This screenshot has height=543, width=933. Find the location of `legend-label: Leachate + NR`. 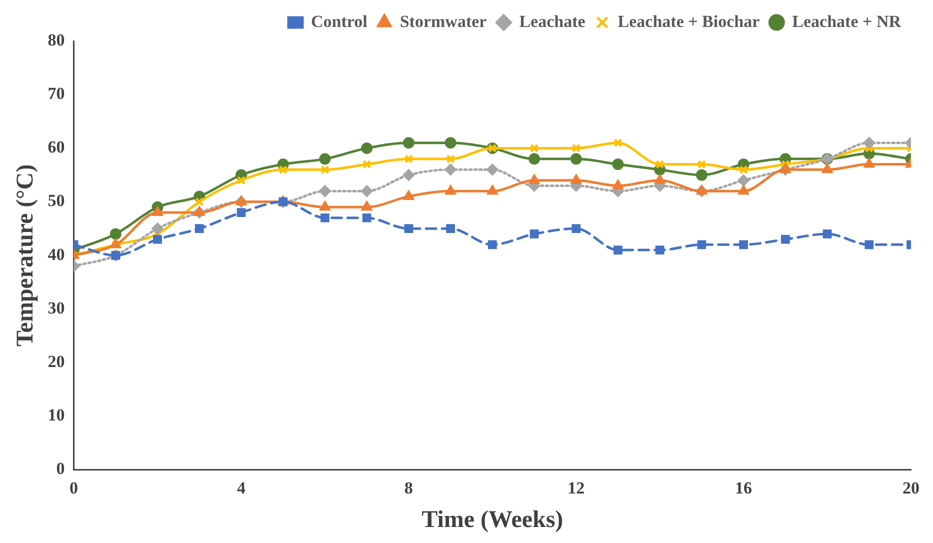

legend-label: Leachate + NR is located at coordinates (847, 21).